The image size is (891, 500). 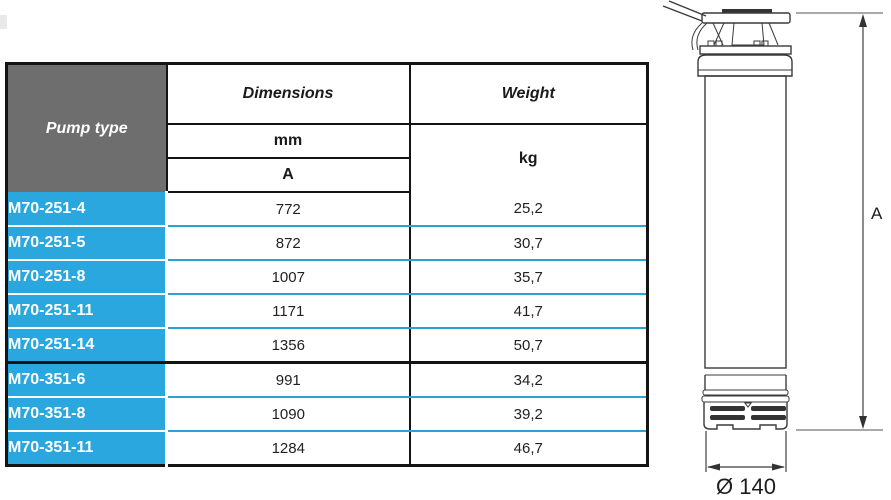 I want to click on table-row: M70-251-14 1356 50,7, so click(x=327, y=346).